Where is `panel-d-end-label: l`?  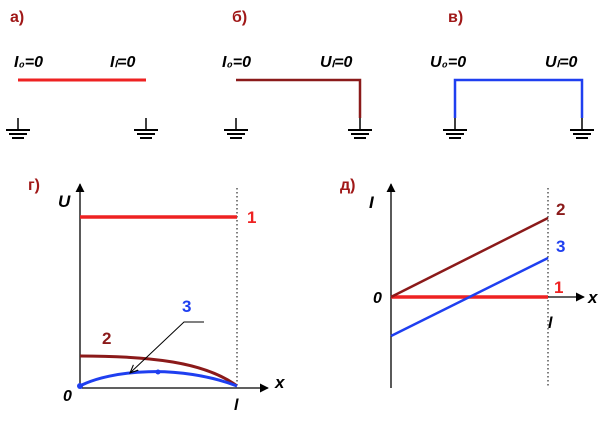 panel-d-end-label: l is located at coordinates (550, 323).